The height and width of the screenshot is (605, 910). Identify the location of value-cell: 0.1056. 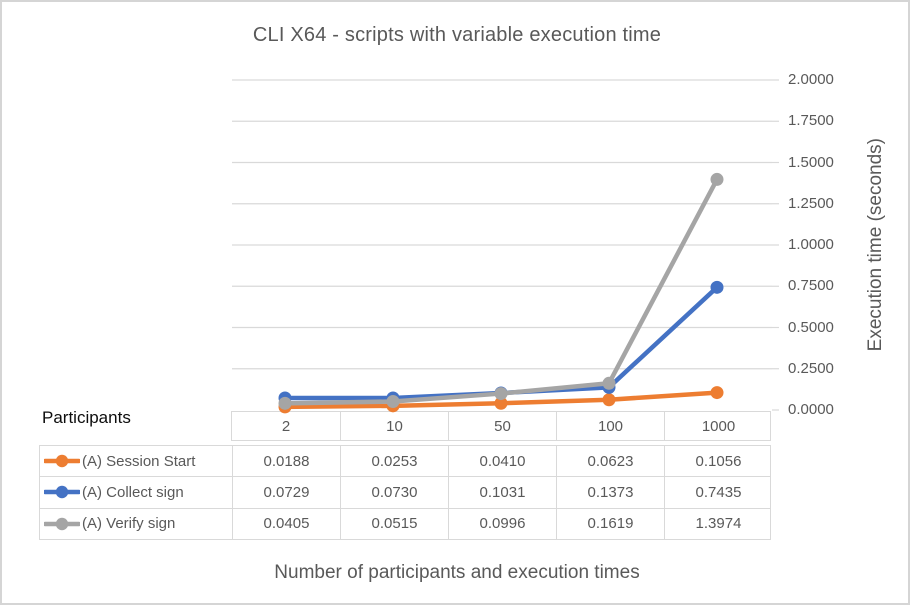
(718, 461).